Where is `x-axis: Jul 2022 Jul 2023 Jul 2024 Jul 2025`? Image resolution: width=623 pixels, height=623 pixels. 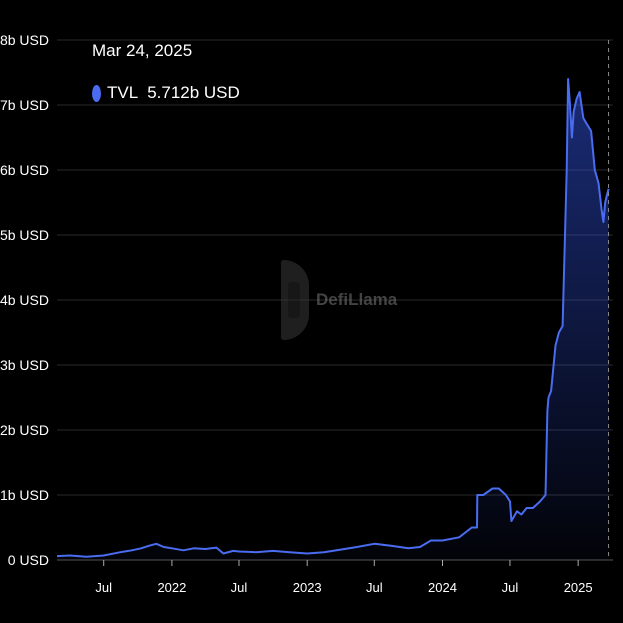
x-axis: Jul 2022 Jul 2023 Jul 2024 Jul 2025 is located at coordinates (335, 577).